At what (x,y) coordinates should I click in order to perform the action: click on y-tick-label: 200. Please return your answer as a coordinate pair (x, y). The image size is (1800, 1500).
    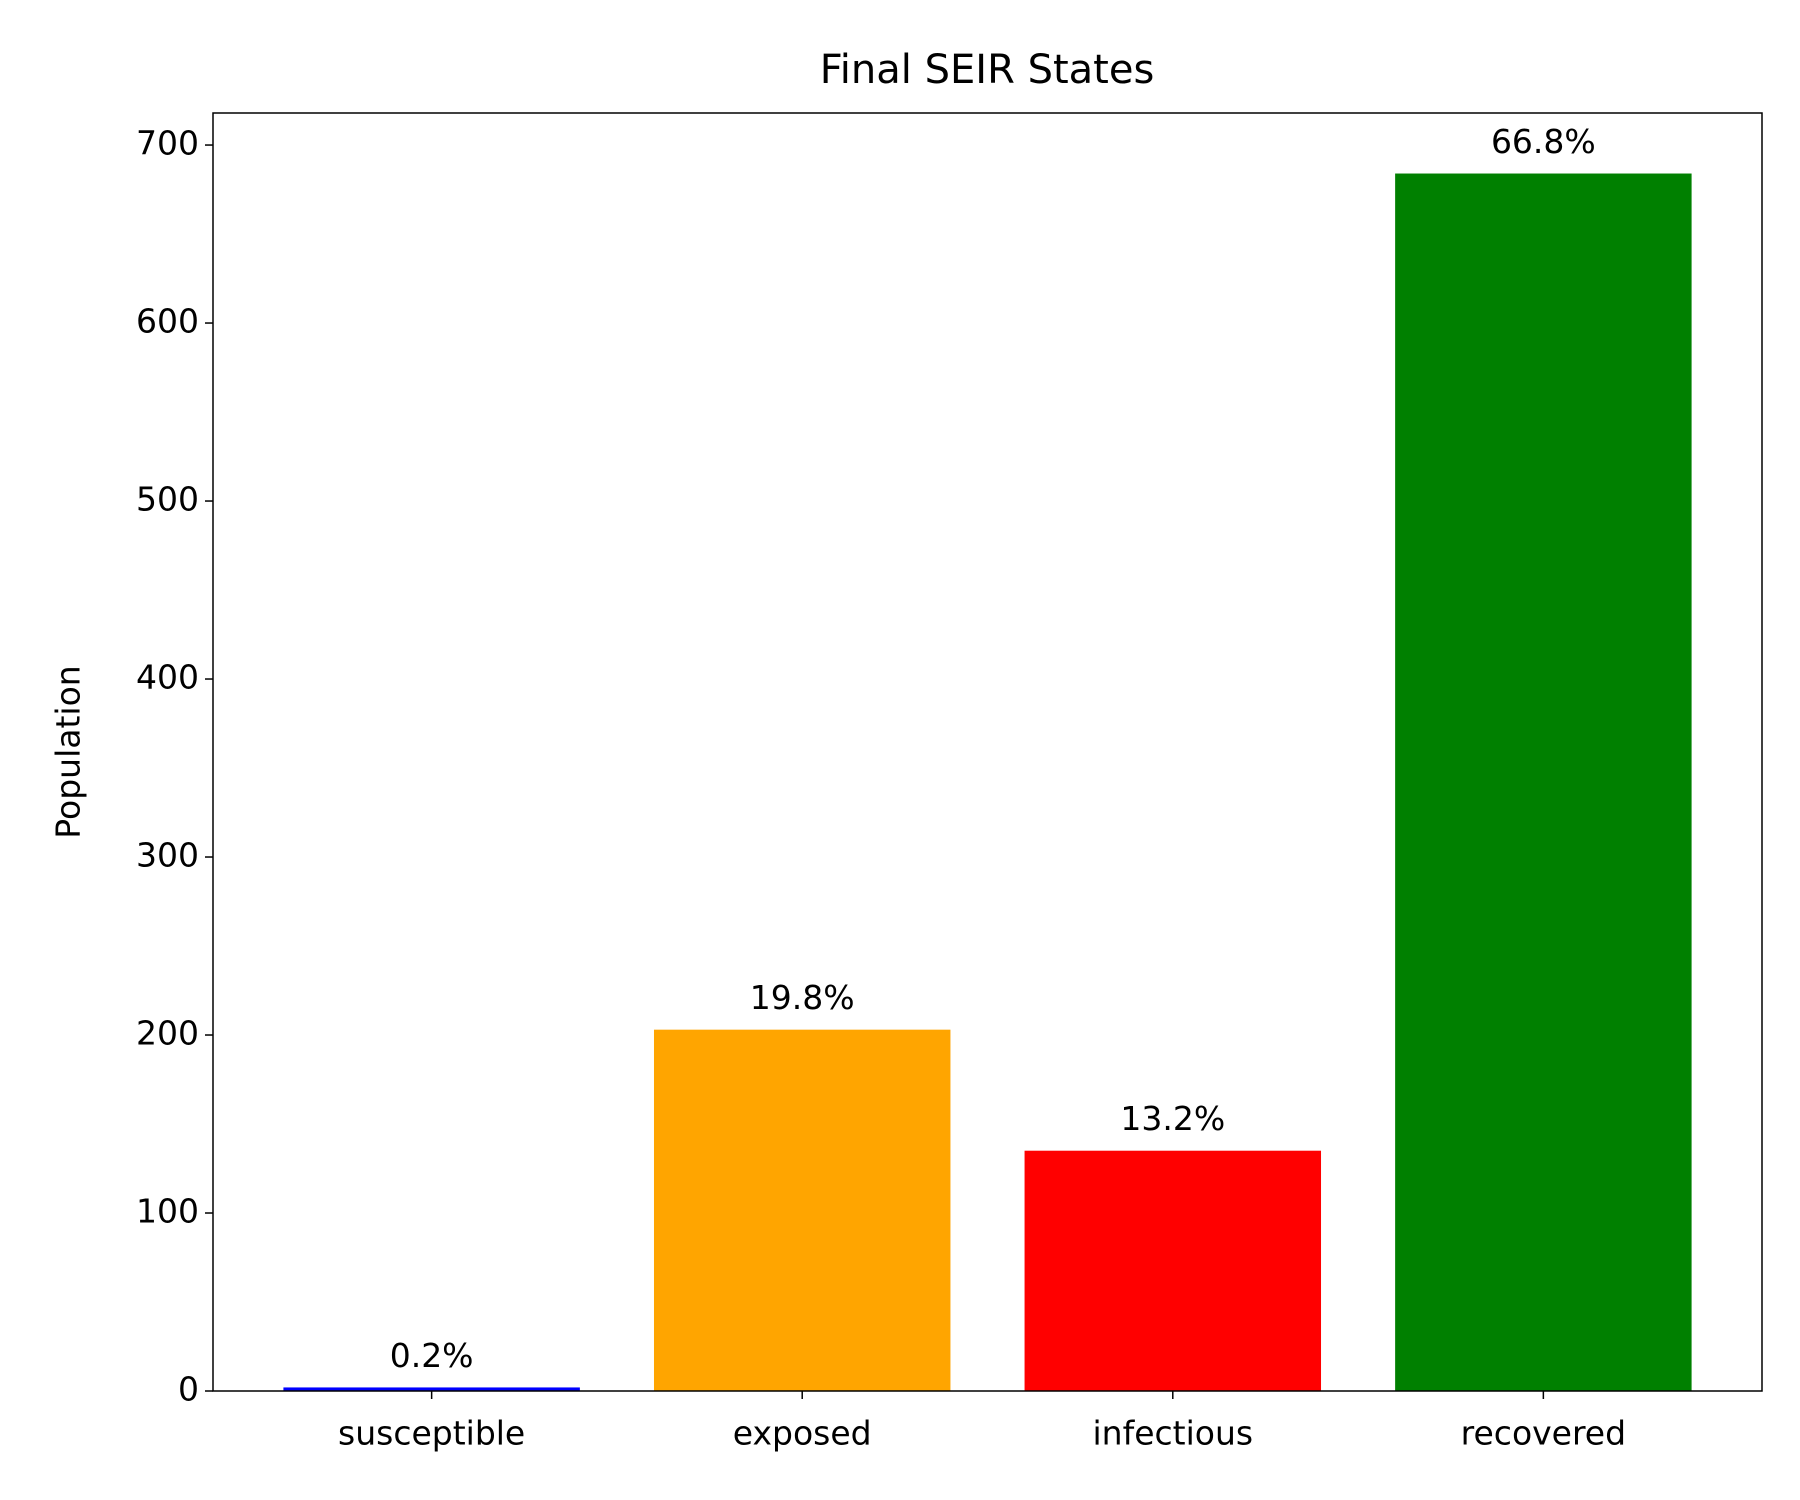
    Looking at the image, I should click on (167, 1033).